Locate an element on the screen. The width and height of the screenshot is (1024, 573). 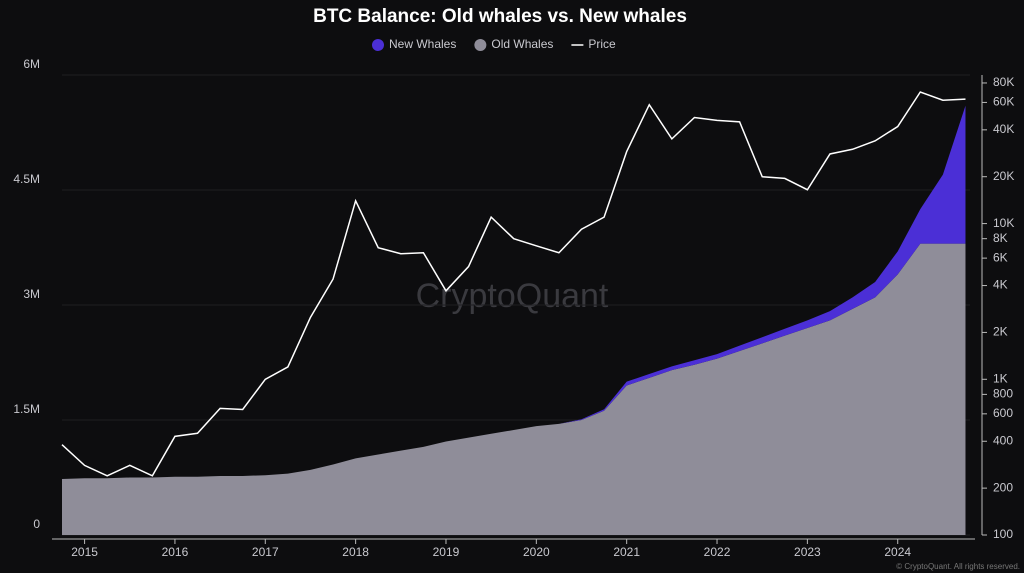
y2-tick-label: 60K is located at coordinates (1003, 102).